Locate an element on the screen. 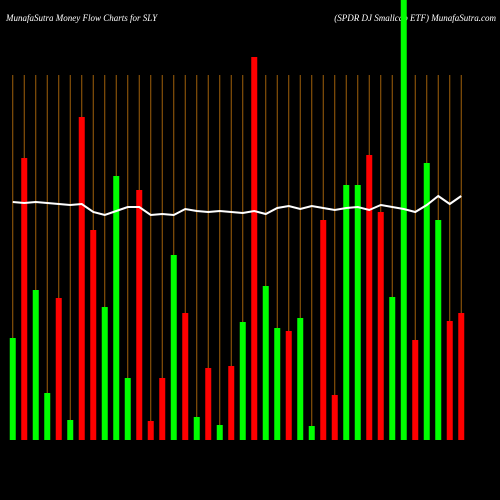 This screenshot has width=500, height=500. line is located at coordinates (237, 205).